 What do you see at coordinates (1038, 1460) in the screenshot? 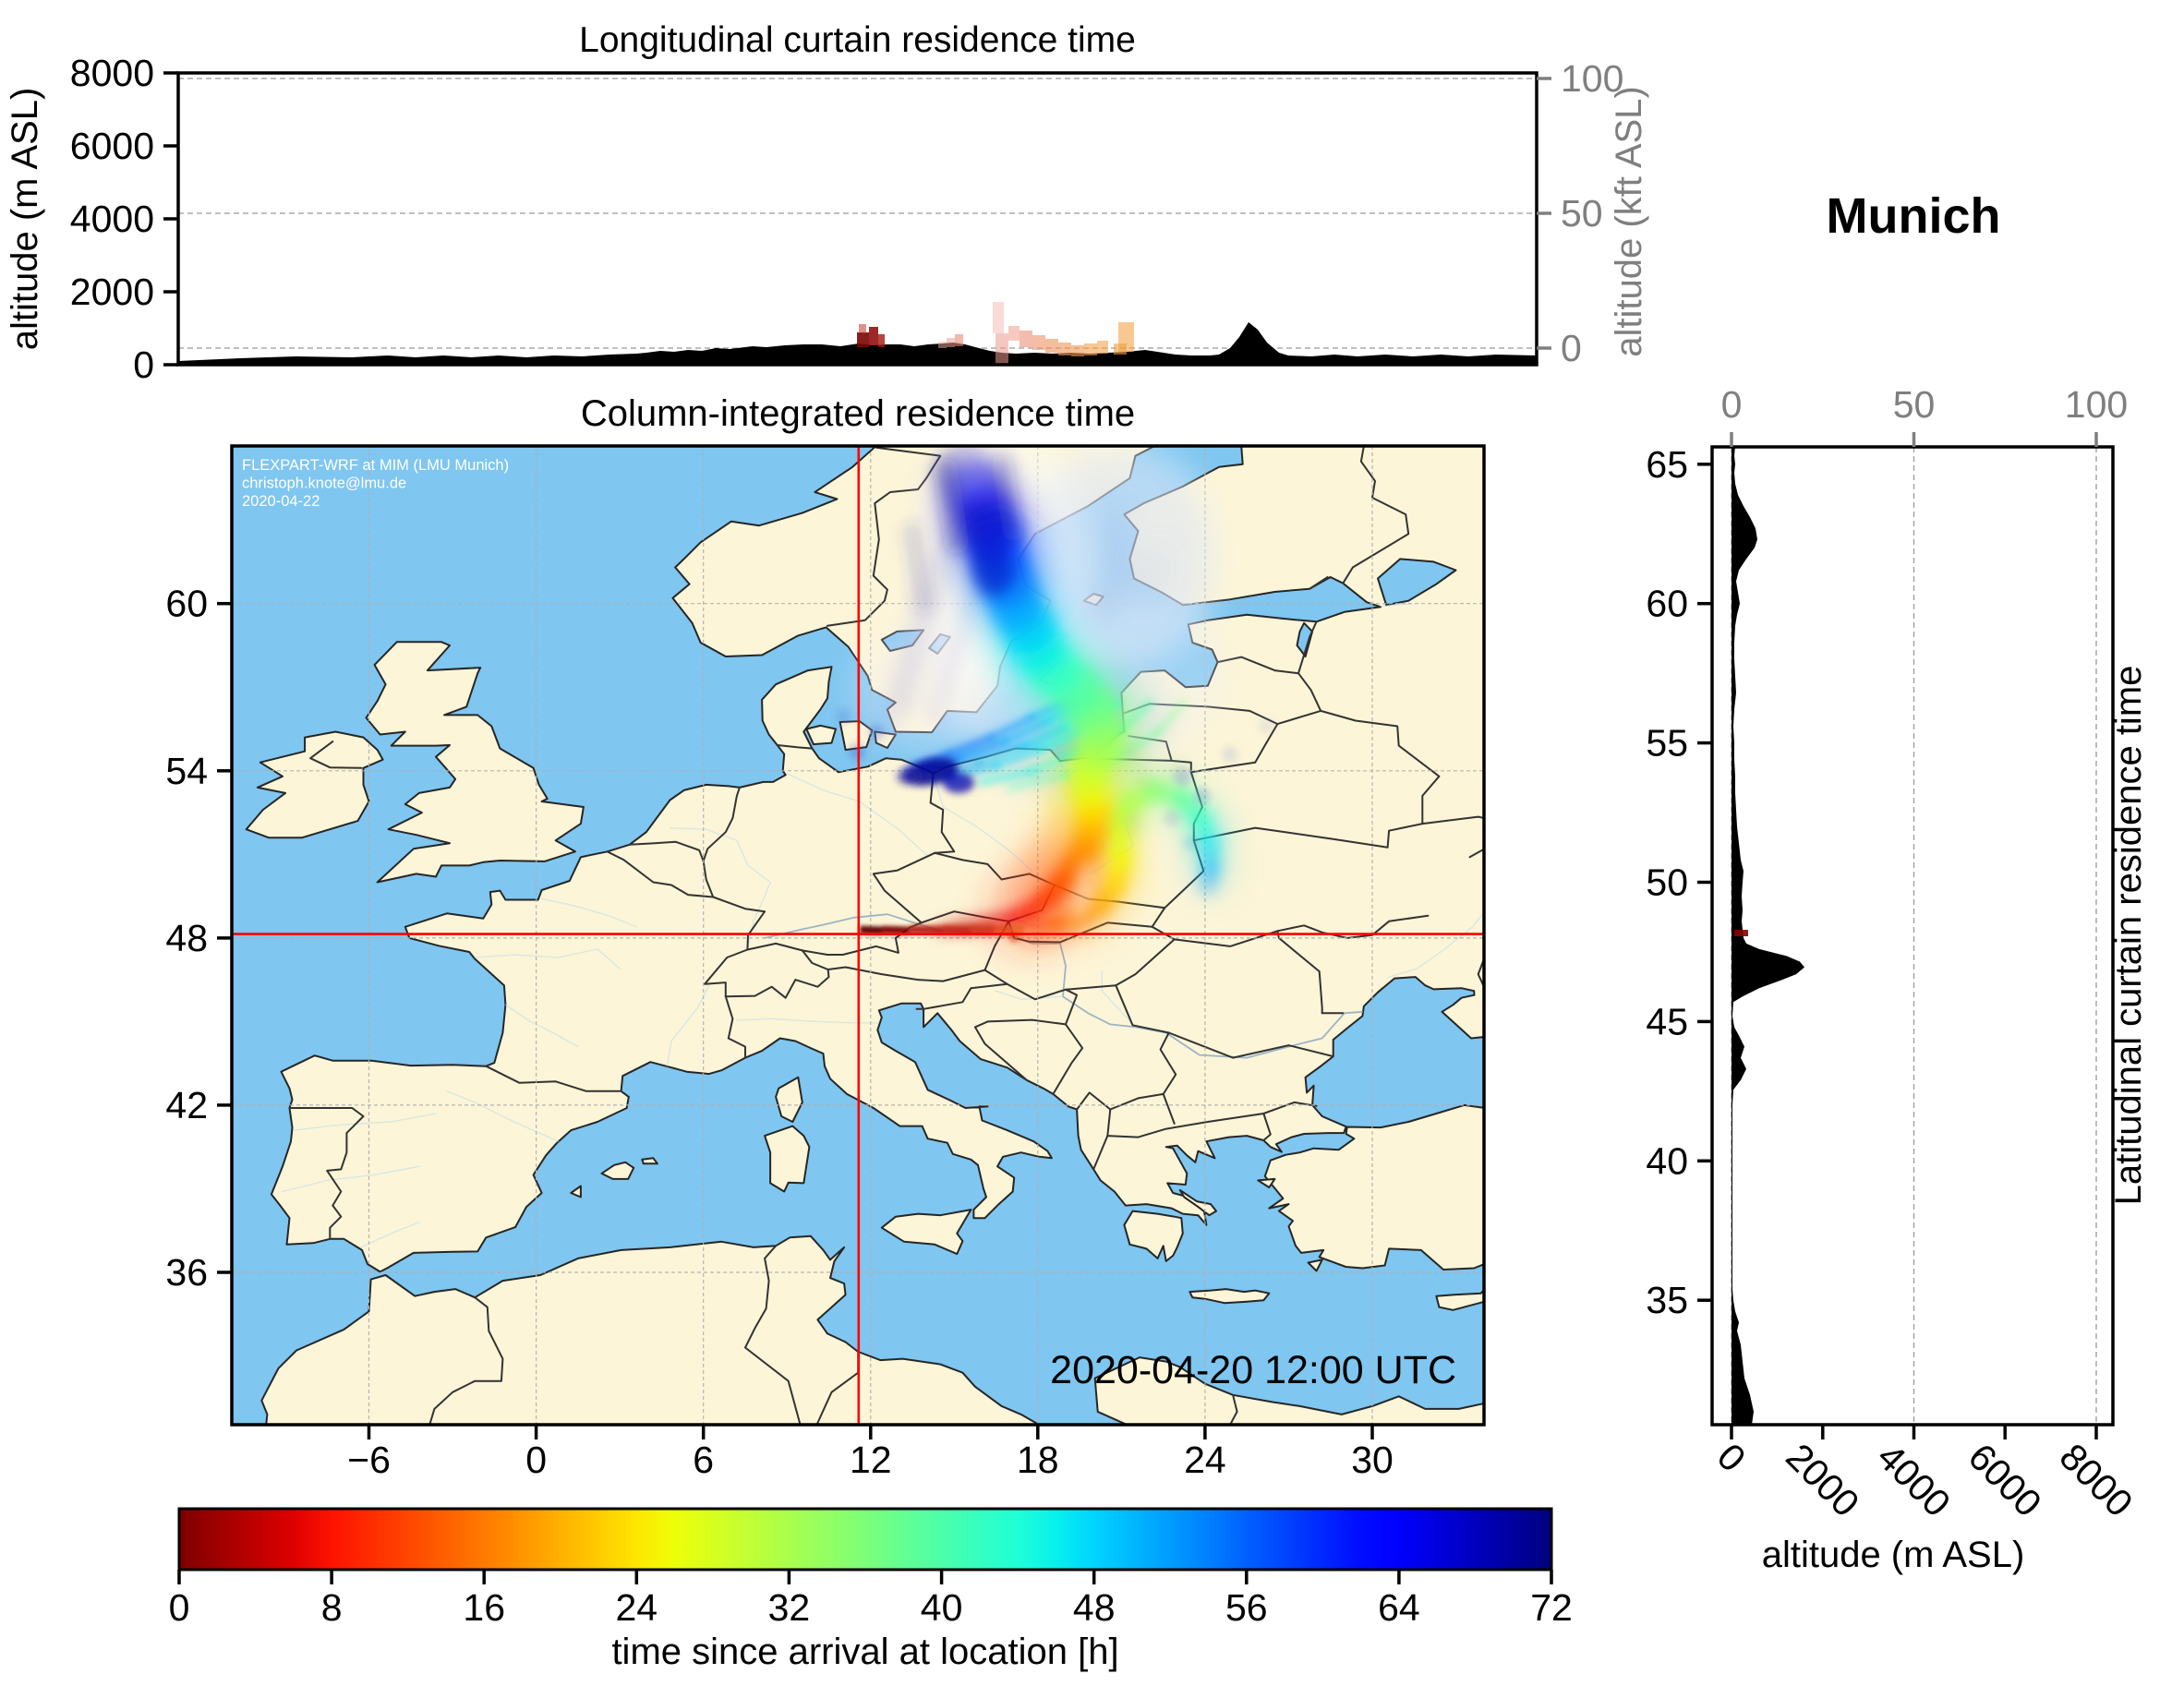
I see `svg-text: 18` at bounding box center [1038, 1460].